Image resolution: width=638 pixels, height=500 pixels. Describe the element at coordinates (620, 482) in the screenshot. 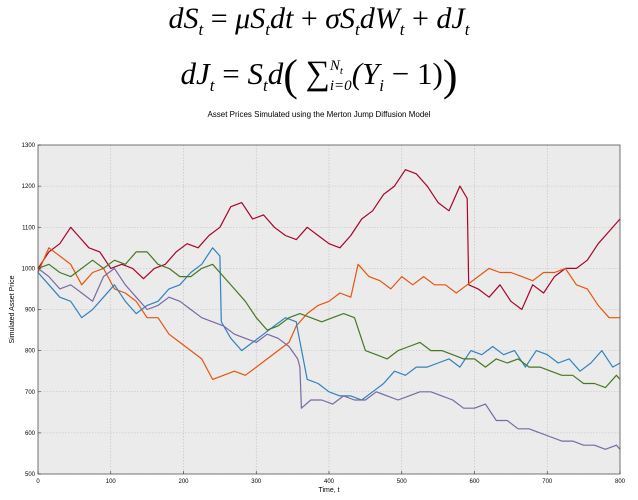

I see `x-tick-label: 800` at that location.